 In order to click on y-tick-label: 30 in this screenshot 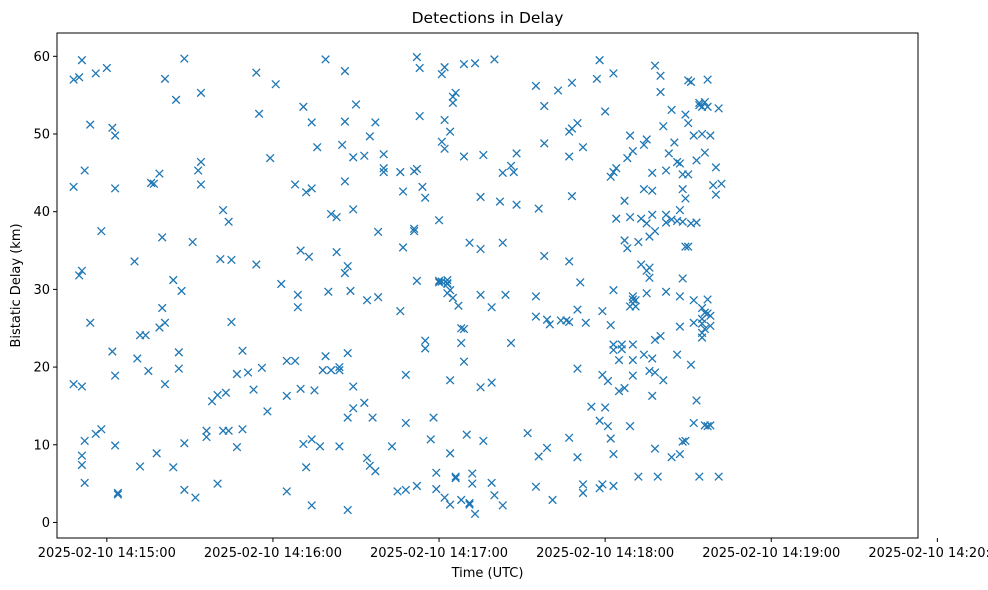, I will do `click(41, 290)`.